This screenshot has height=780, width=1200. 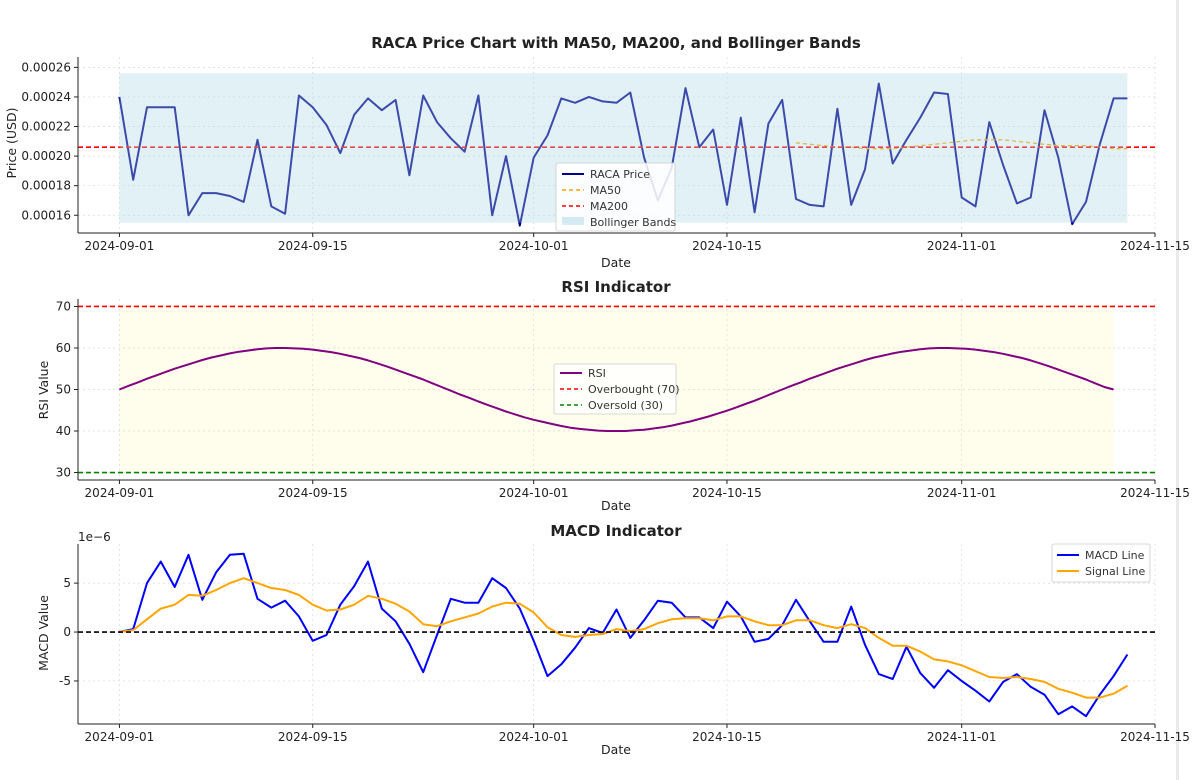 What do you see at coordinates (63, 473) in the screenshot?
I see `y-tick-label: 30` at bounding box center [63, 473].